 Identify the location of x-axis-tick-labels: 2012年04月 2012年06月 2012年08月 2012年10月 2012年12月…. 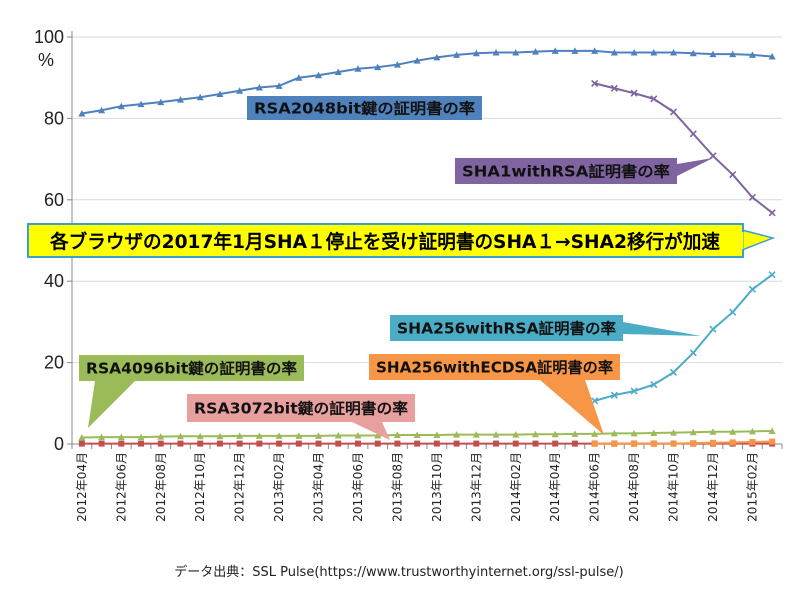
(417, 487).